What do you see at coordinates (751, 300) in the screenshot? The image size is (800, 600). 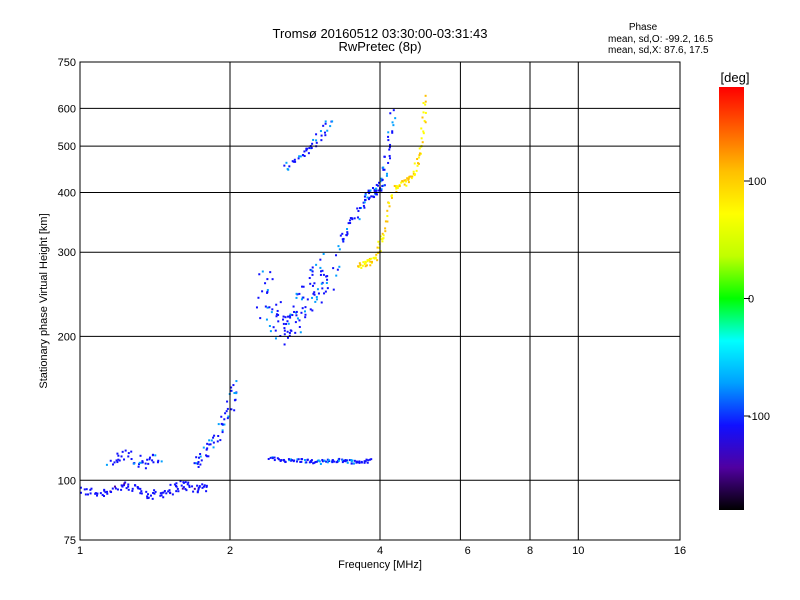 I see `colorbar-tick-label: 0` at bounding box center [751, 300].